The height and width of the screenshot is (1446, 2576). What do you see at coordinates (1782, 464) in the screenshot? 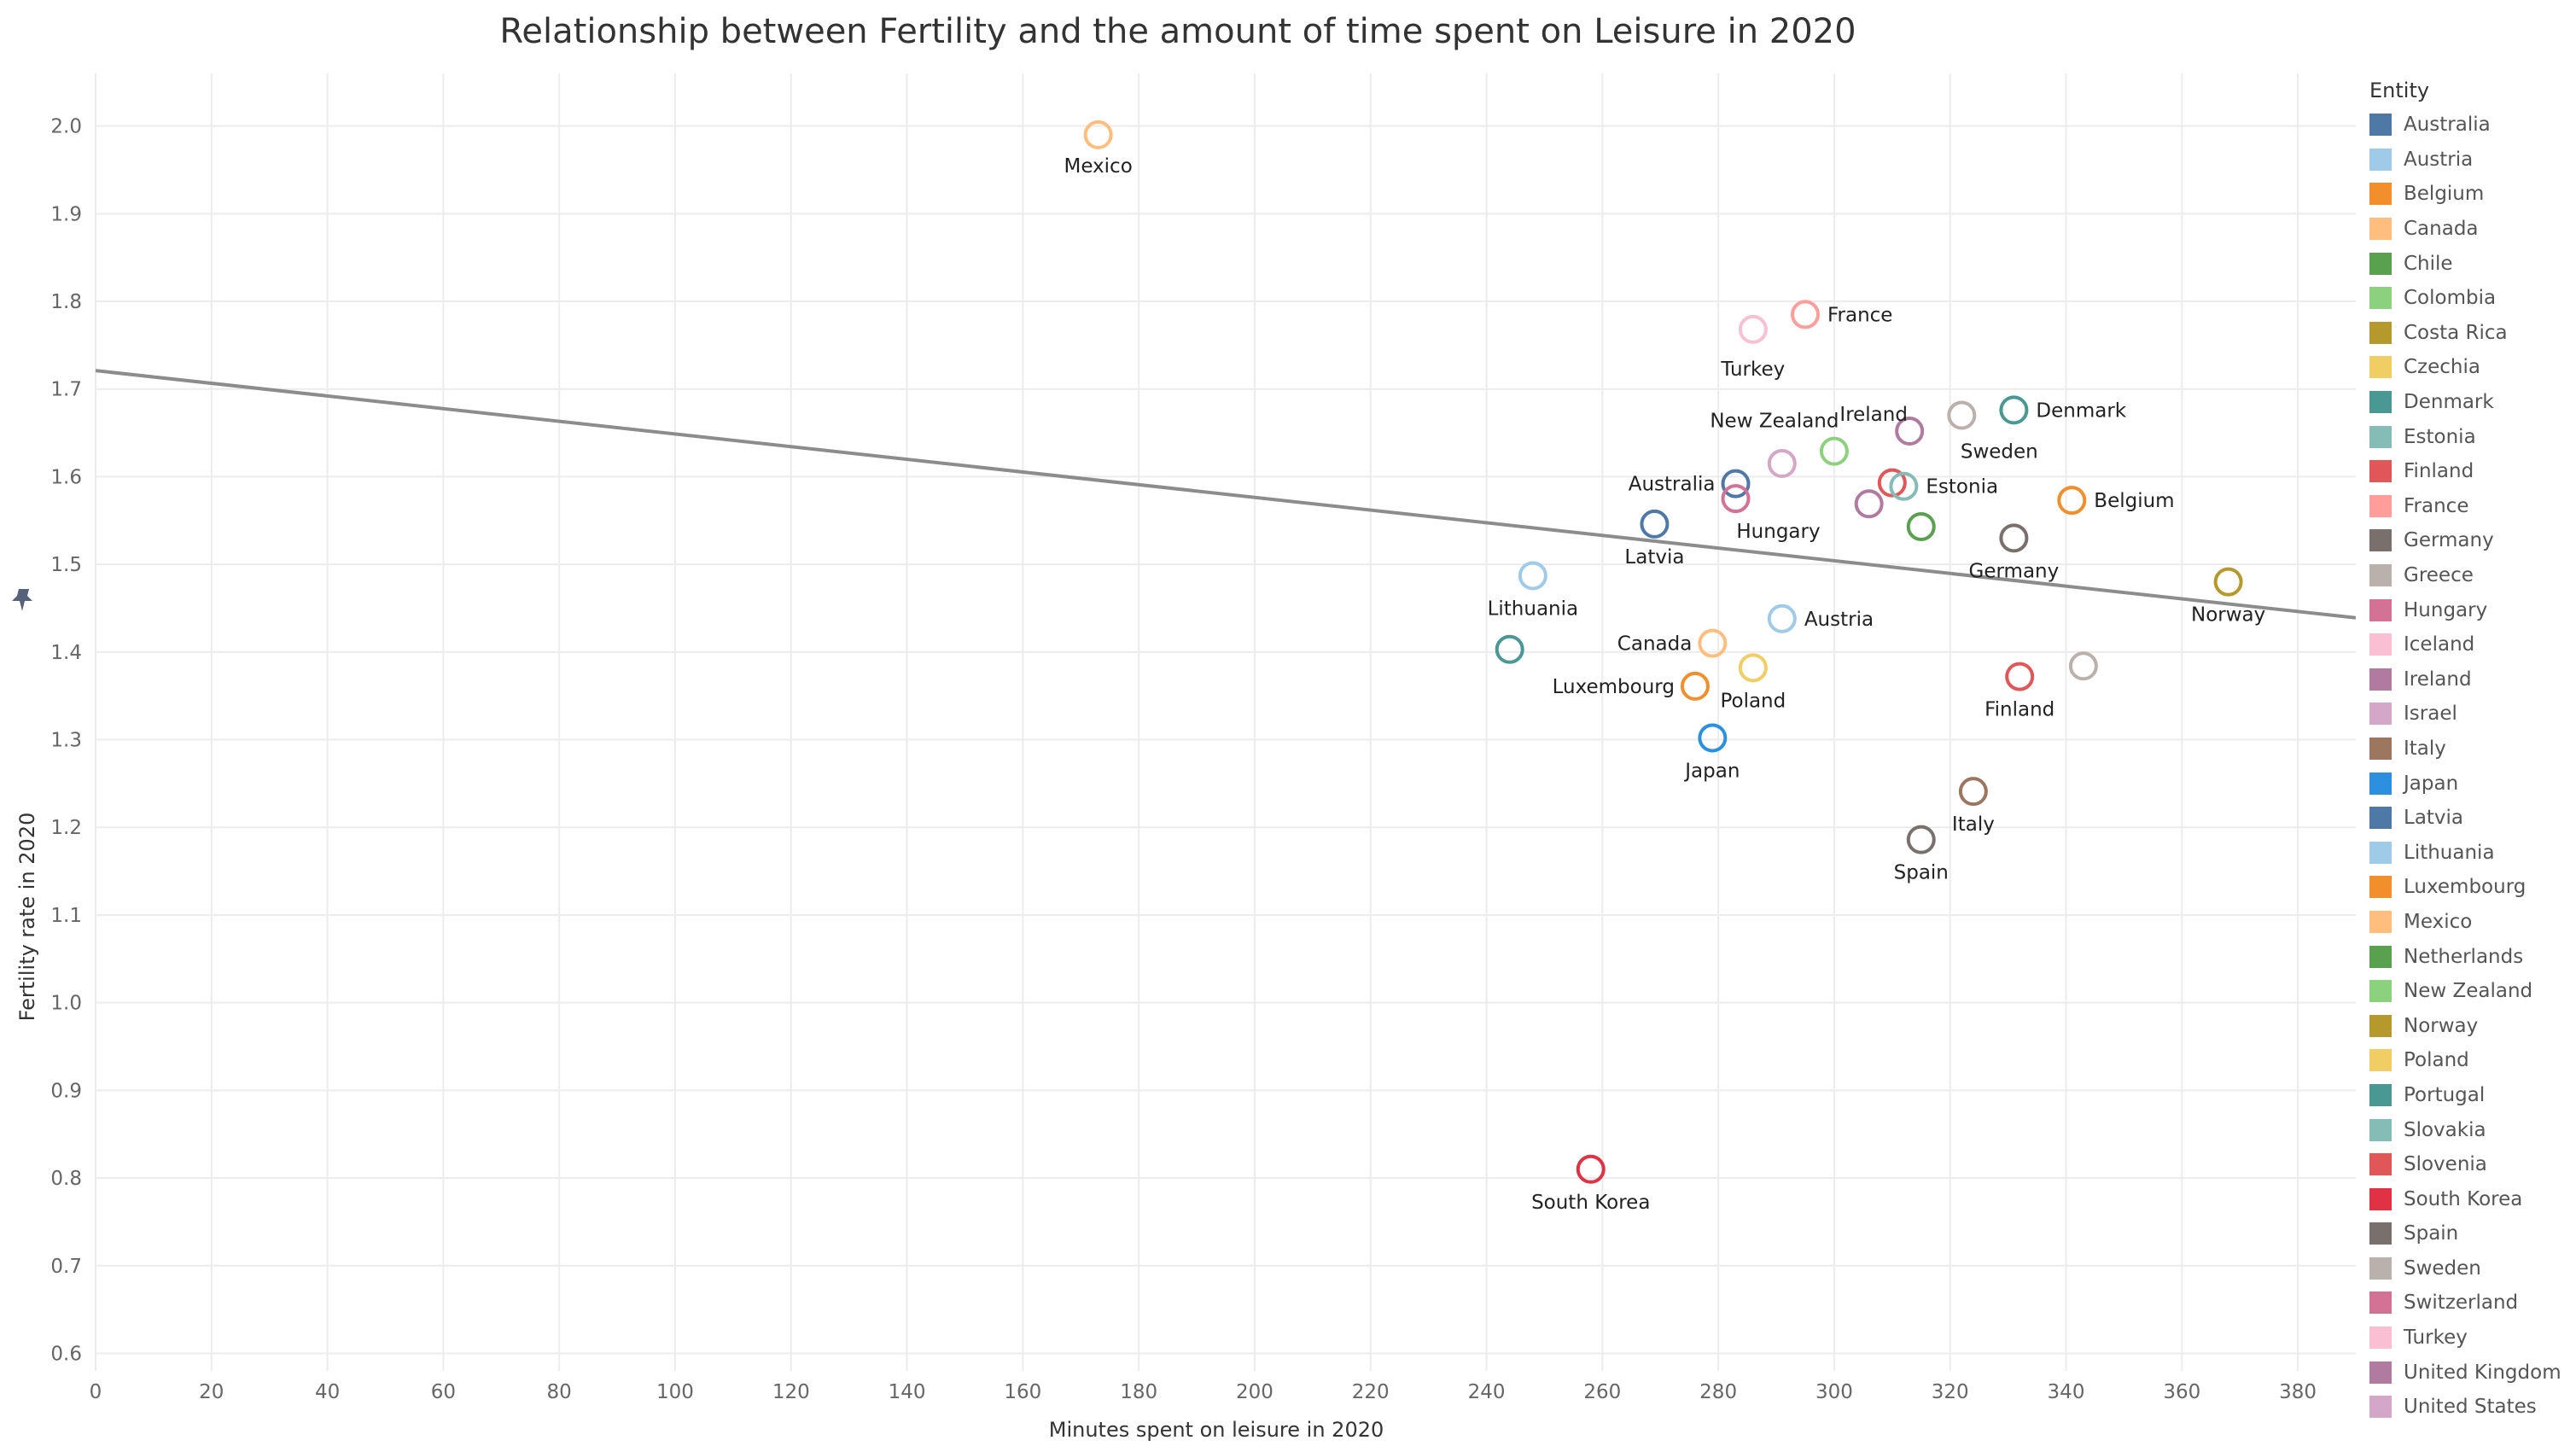
I see `point-israel` at bounding box center [1782, 464].